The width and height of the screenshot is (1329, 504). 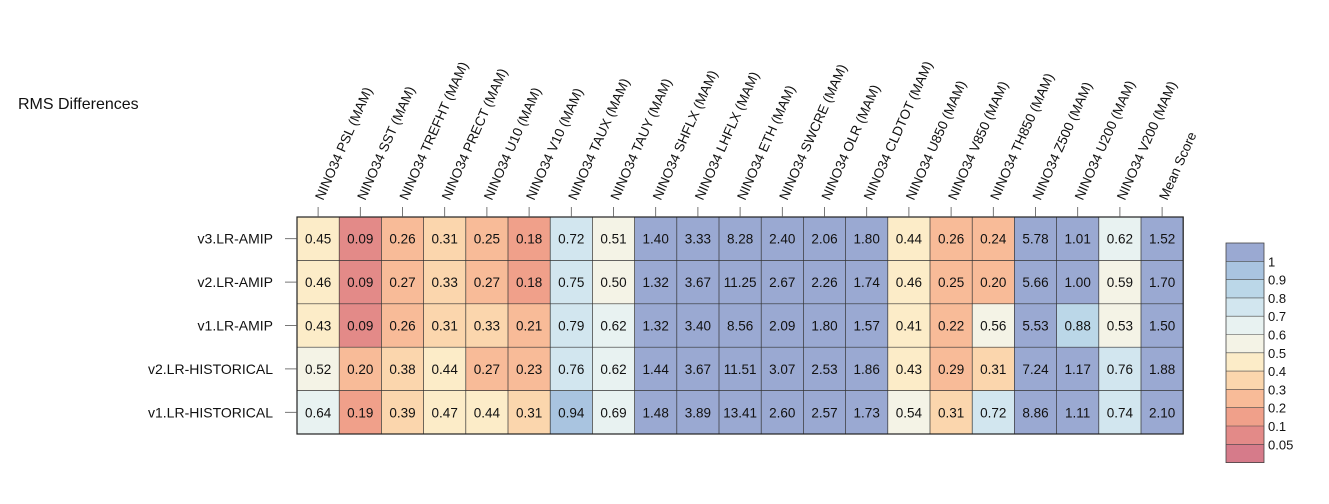 I want to click on cell-value: 8.56, so click(x=740, y=326).